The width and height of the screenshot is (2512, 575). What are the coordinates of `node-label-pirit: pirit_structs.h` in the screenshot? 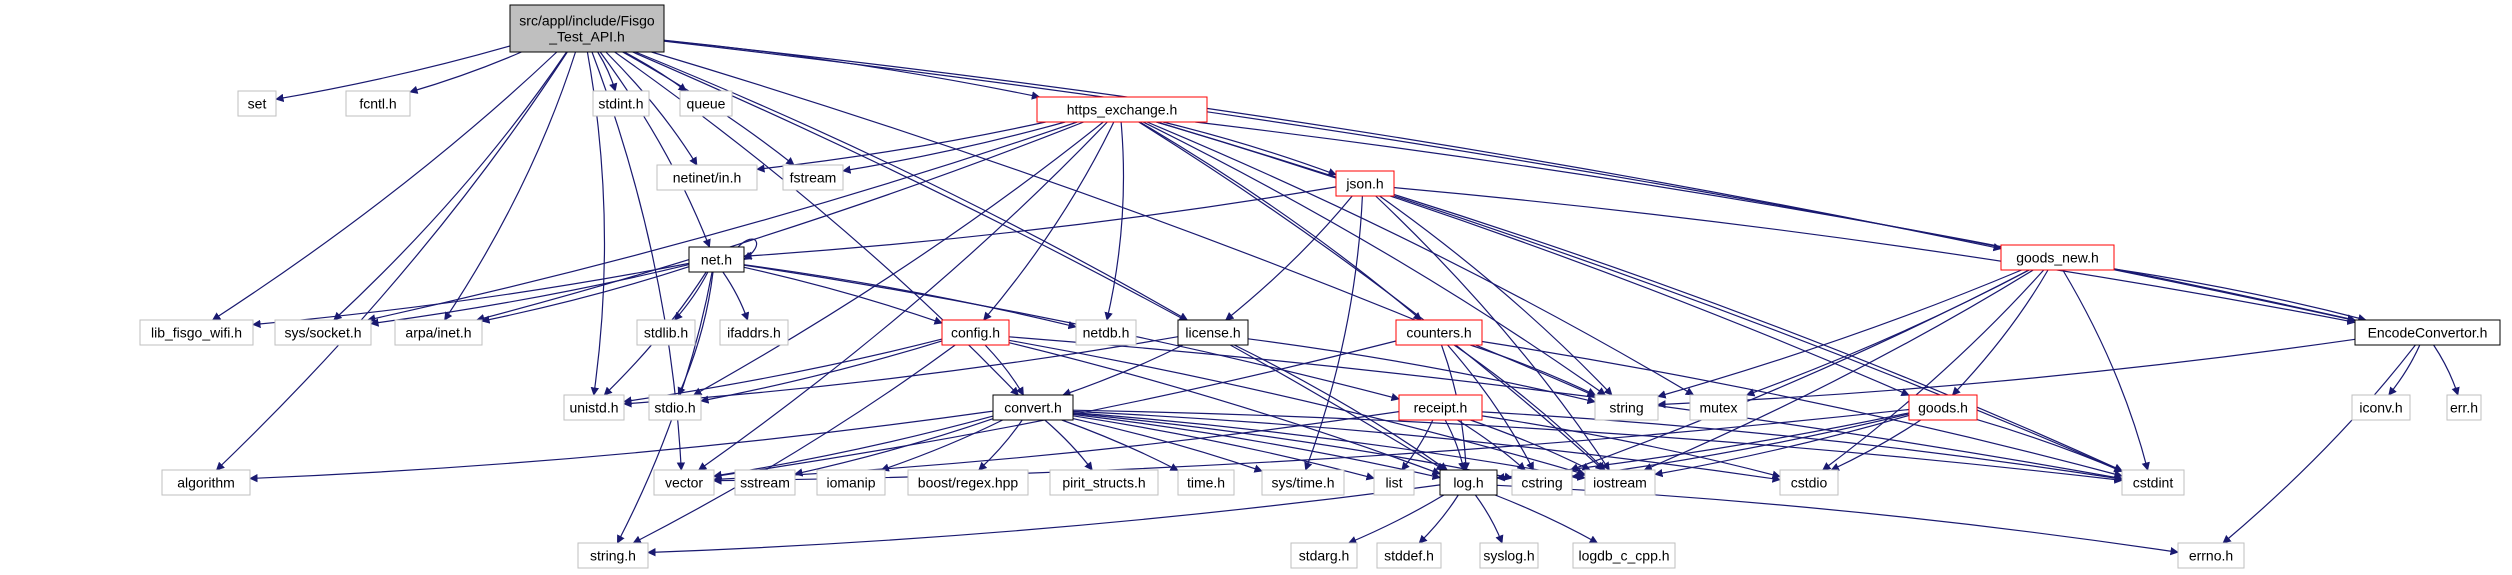 It's located at (1103, 483).